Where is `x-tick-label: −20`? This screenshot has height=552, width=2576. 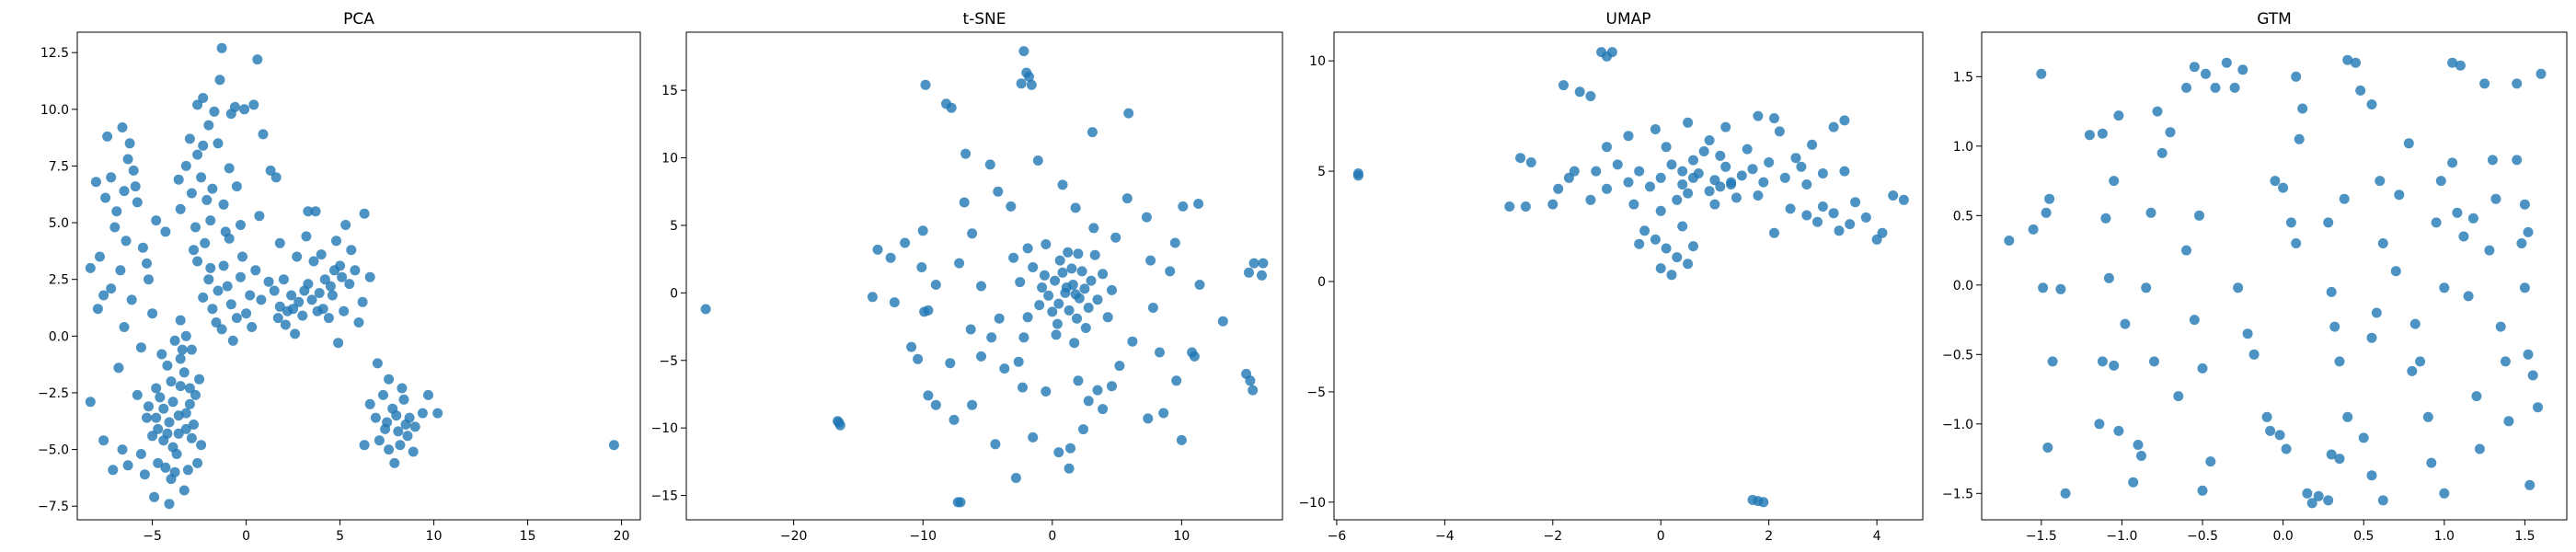 x-tick-label: −20 is located at coordinates (794, 536).